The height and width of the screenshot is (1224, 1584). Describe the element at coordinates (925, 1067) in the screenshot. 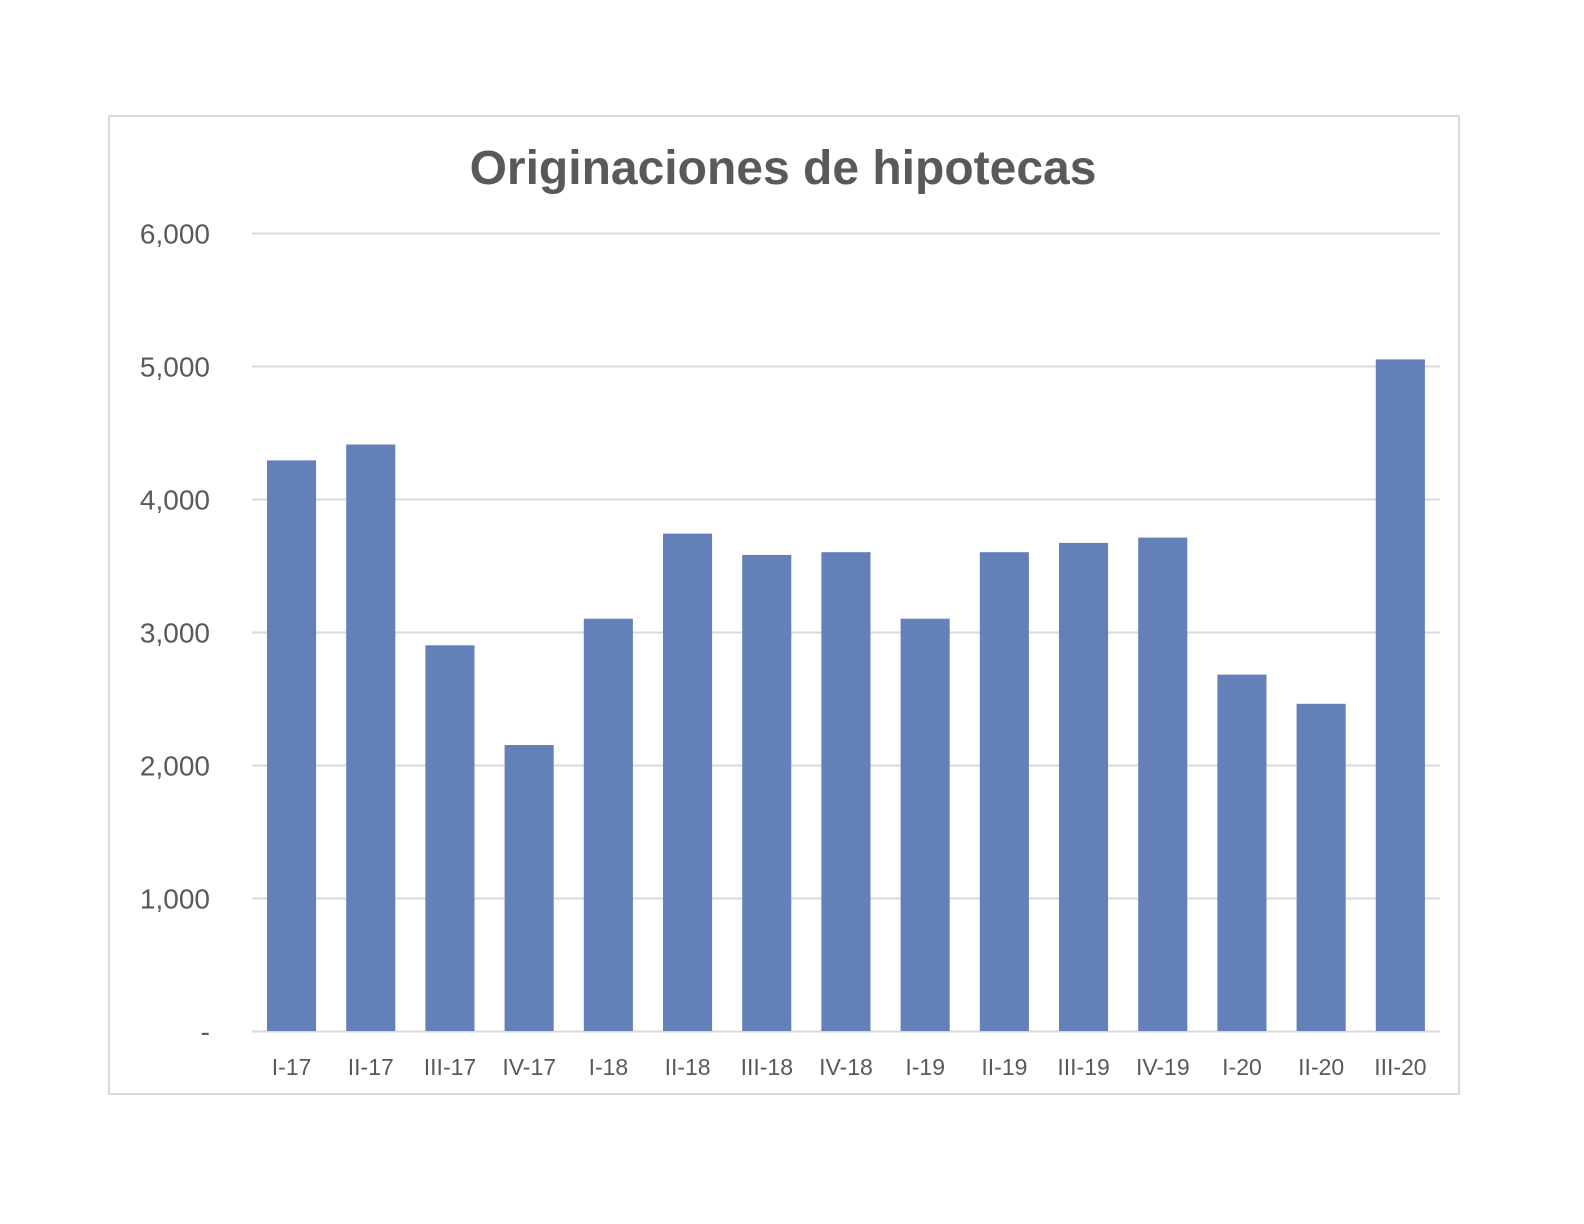

I see `x-tick-label: I-19` at that location.